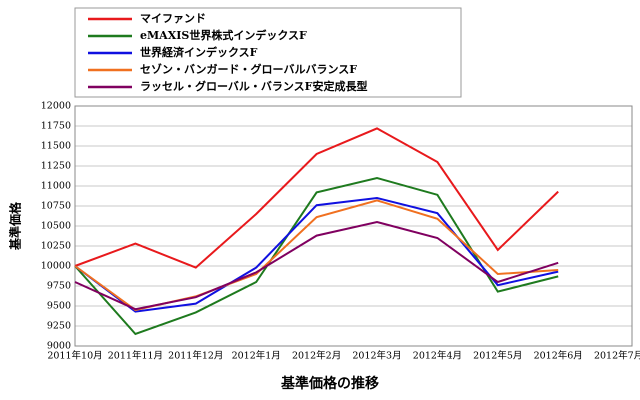 The height and width of the screenshot is (400, 640). I want to click on legend-label: ラッセル・グローバル・バランスF安定成長型, so click(253, 86).